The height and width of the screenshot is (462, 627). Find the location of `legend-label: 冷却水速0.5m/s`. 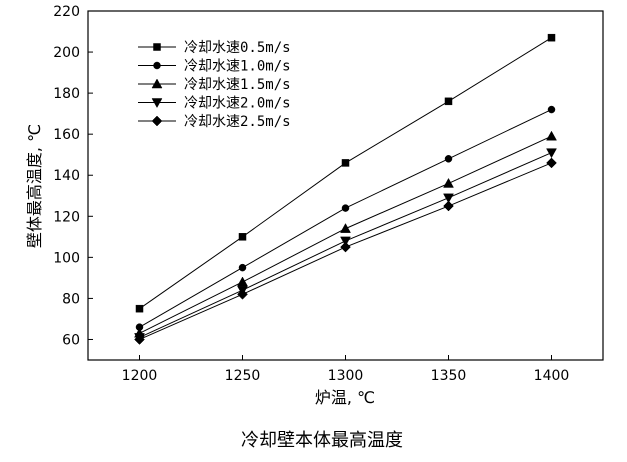

legend-label: 冷却水速0.5m/s is located at coordinates (237, 48).